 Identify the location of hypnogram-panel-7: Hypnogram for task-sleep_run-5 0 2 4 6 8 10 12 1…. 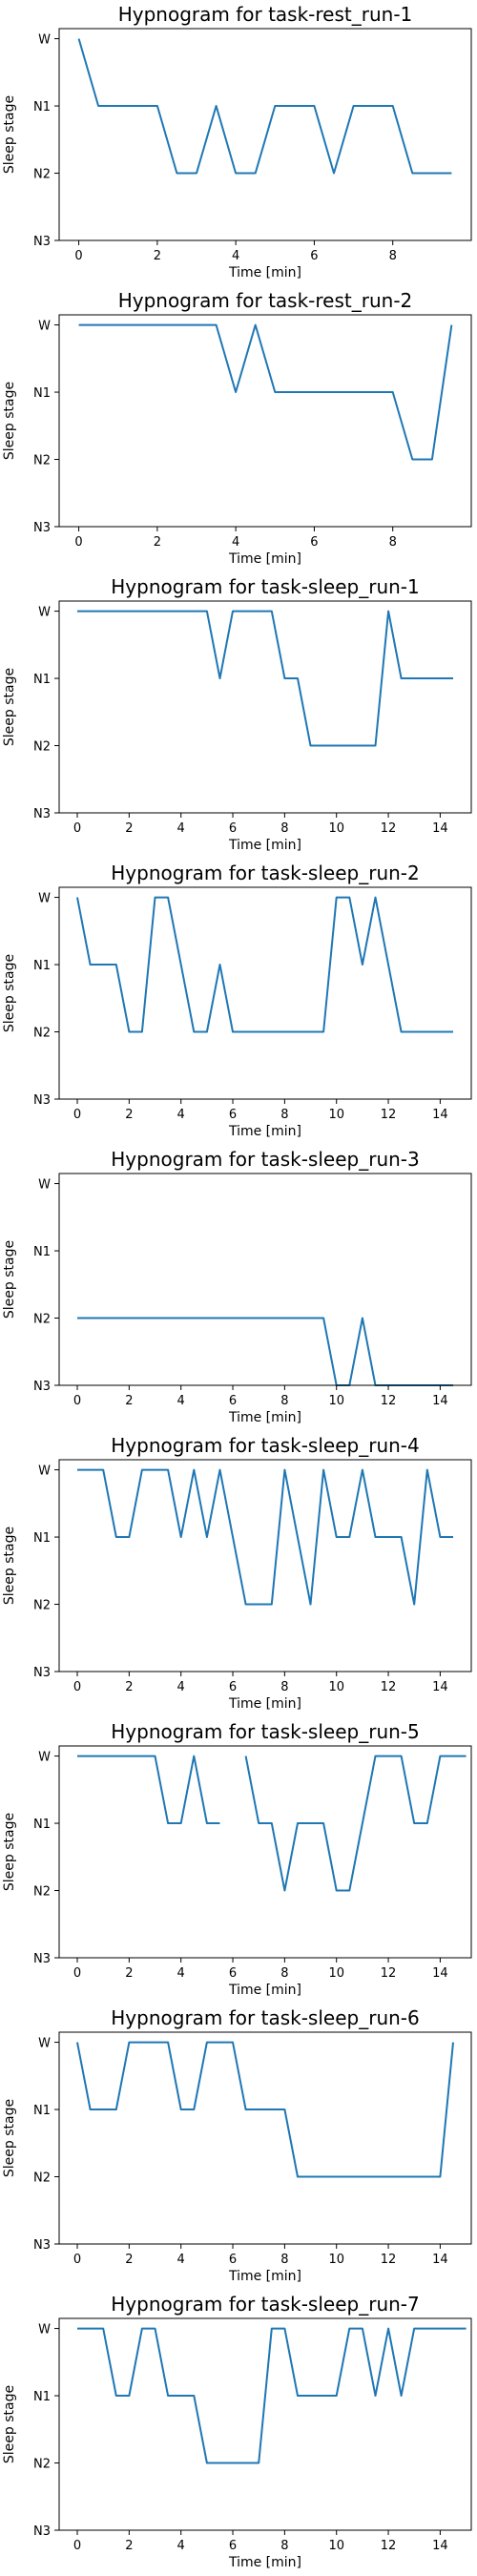
(237, 1859).